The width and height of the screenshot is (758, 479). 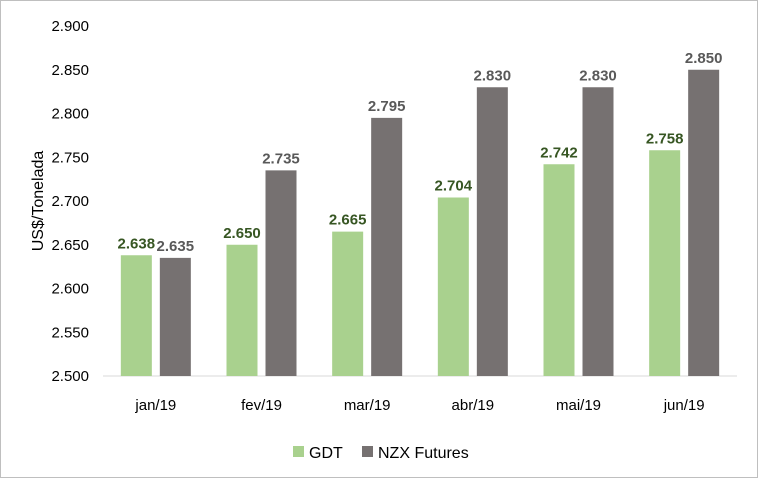 What do you see at coordinates (665, 138) in the screenshot?
I see `data-label: 2.758` at bounding box center [665, 138].